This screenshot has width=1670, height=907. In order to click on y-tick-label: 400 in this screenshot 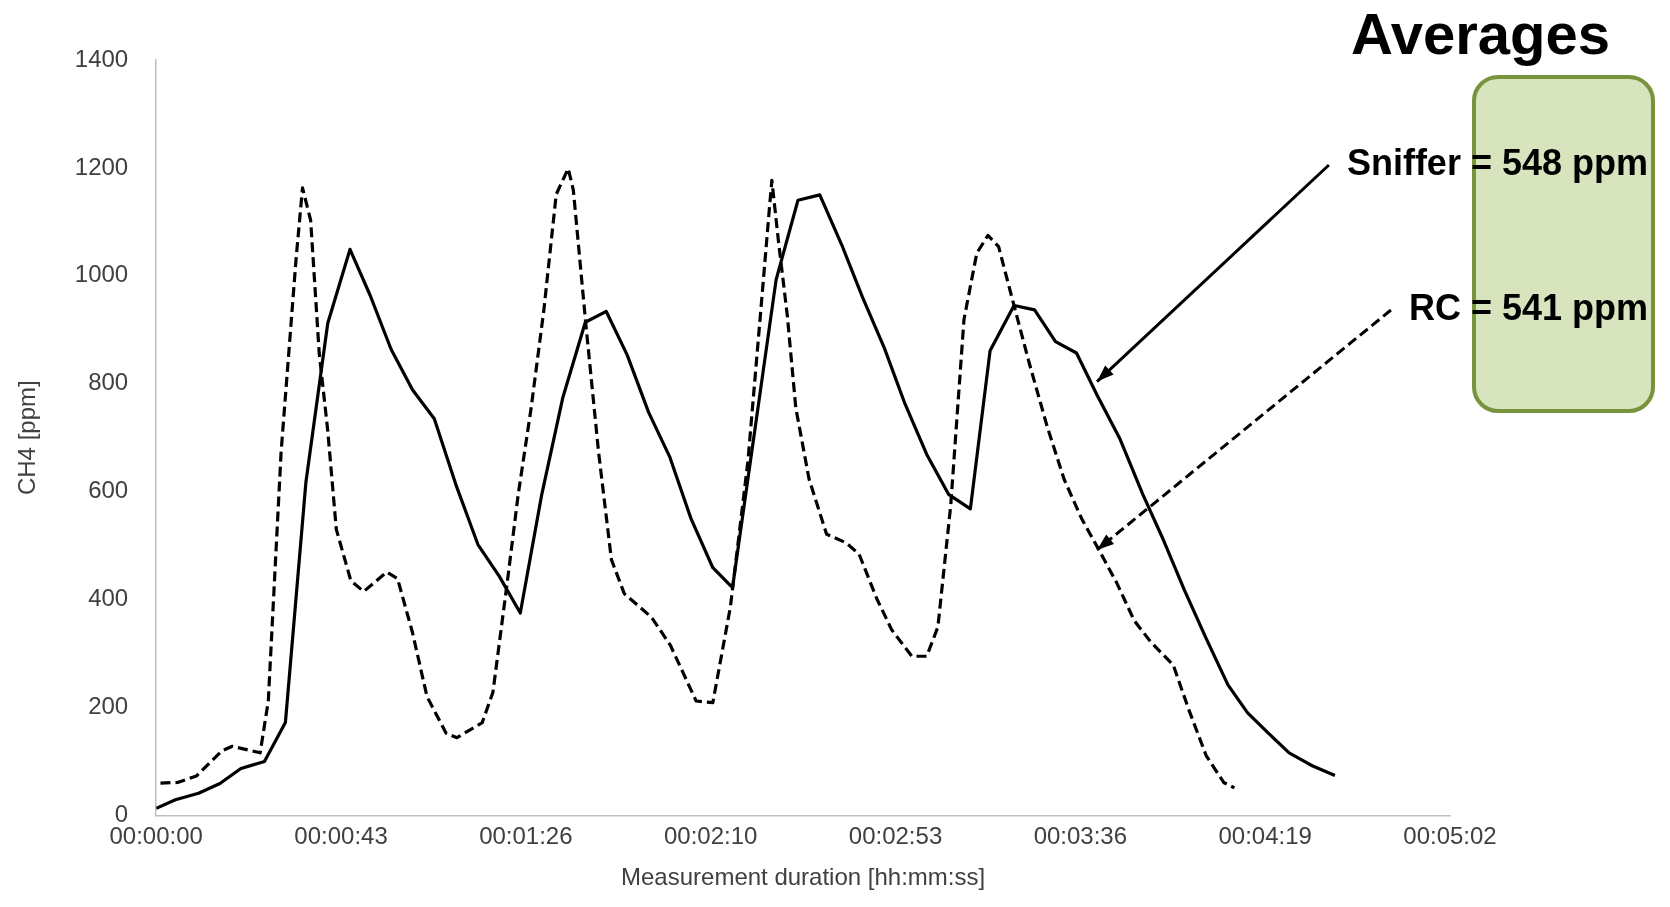, I will do `click(108, 598)`.